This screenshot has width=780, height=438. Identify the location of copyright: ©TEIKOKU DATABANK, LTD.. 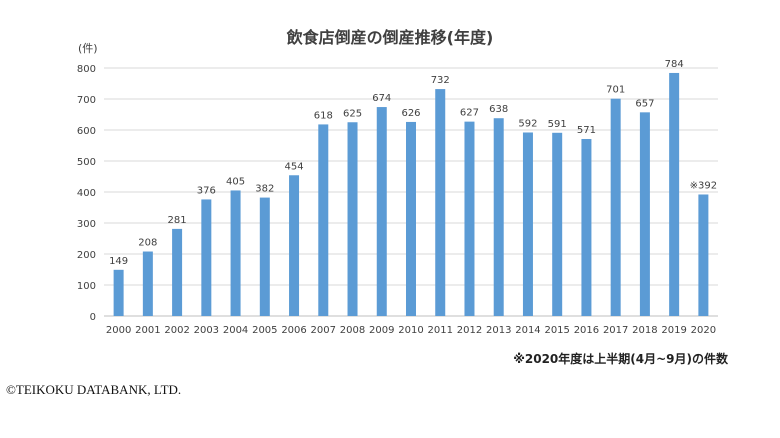
(94, 389).